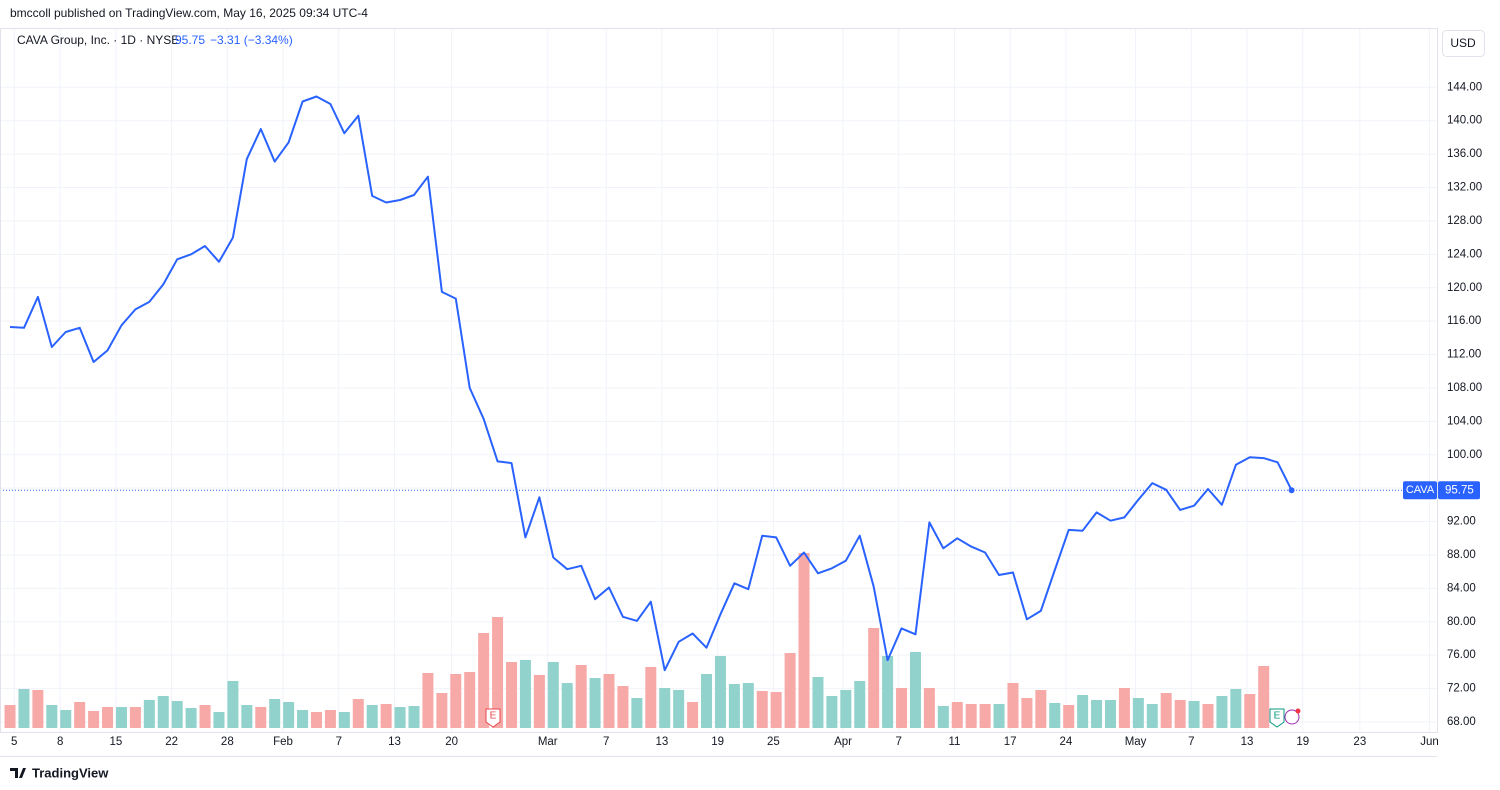  What do you see at coordinates (773, 742) in the screenshot?
I see `x-tick-label: 25` at bounding box center [773, 742].